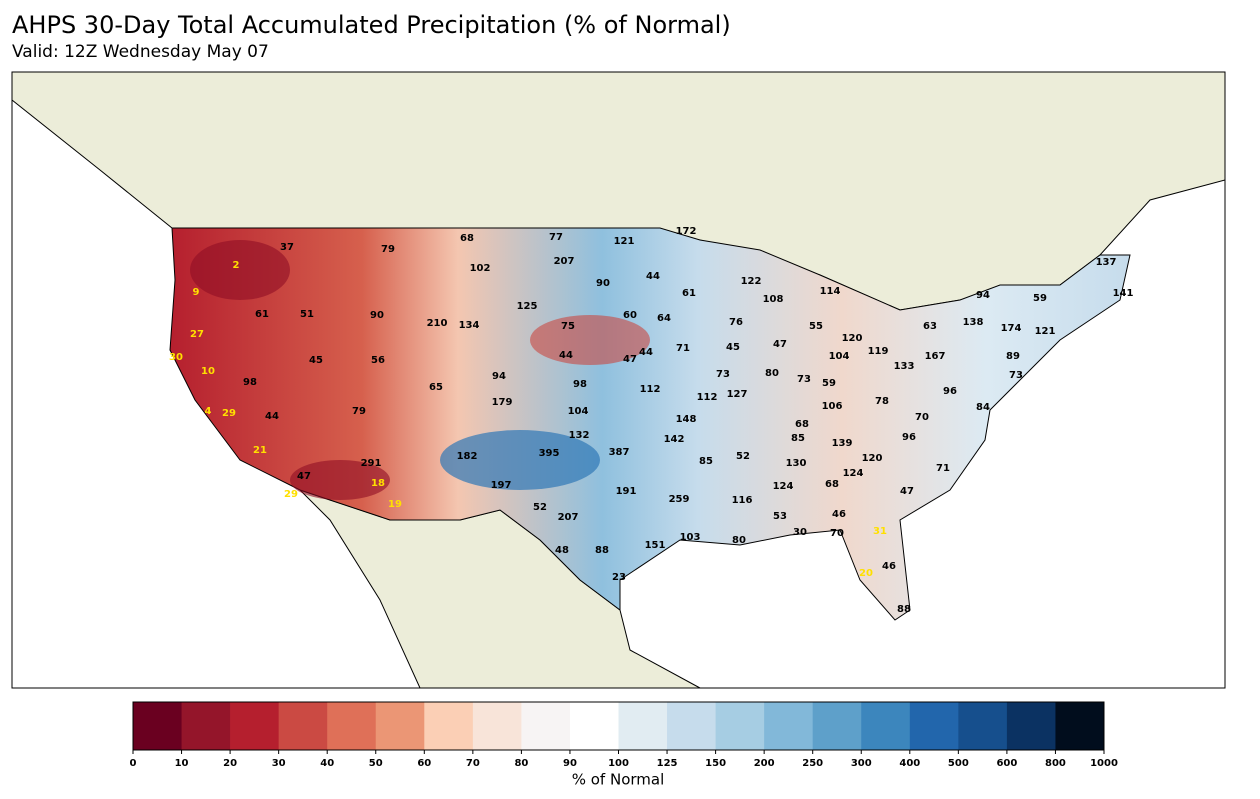 This screenshot has height=799, width=1260. Describe the element at coordinates (842, 443) in the screenshot. I see `station-label: 139` at that location.